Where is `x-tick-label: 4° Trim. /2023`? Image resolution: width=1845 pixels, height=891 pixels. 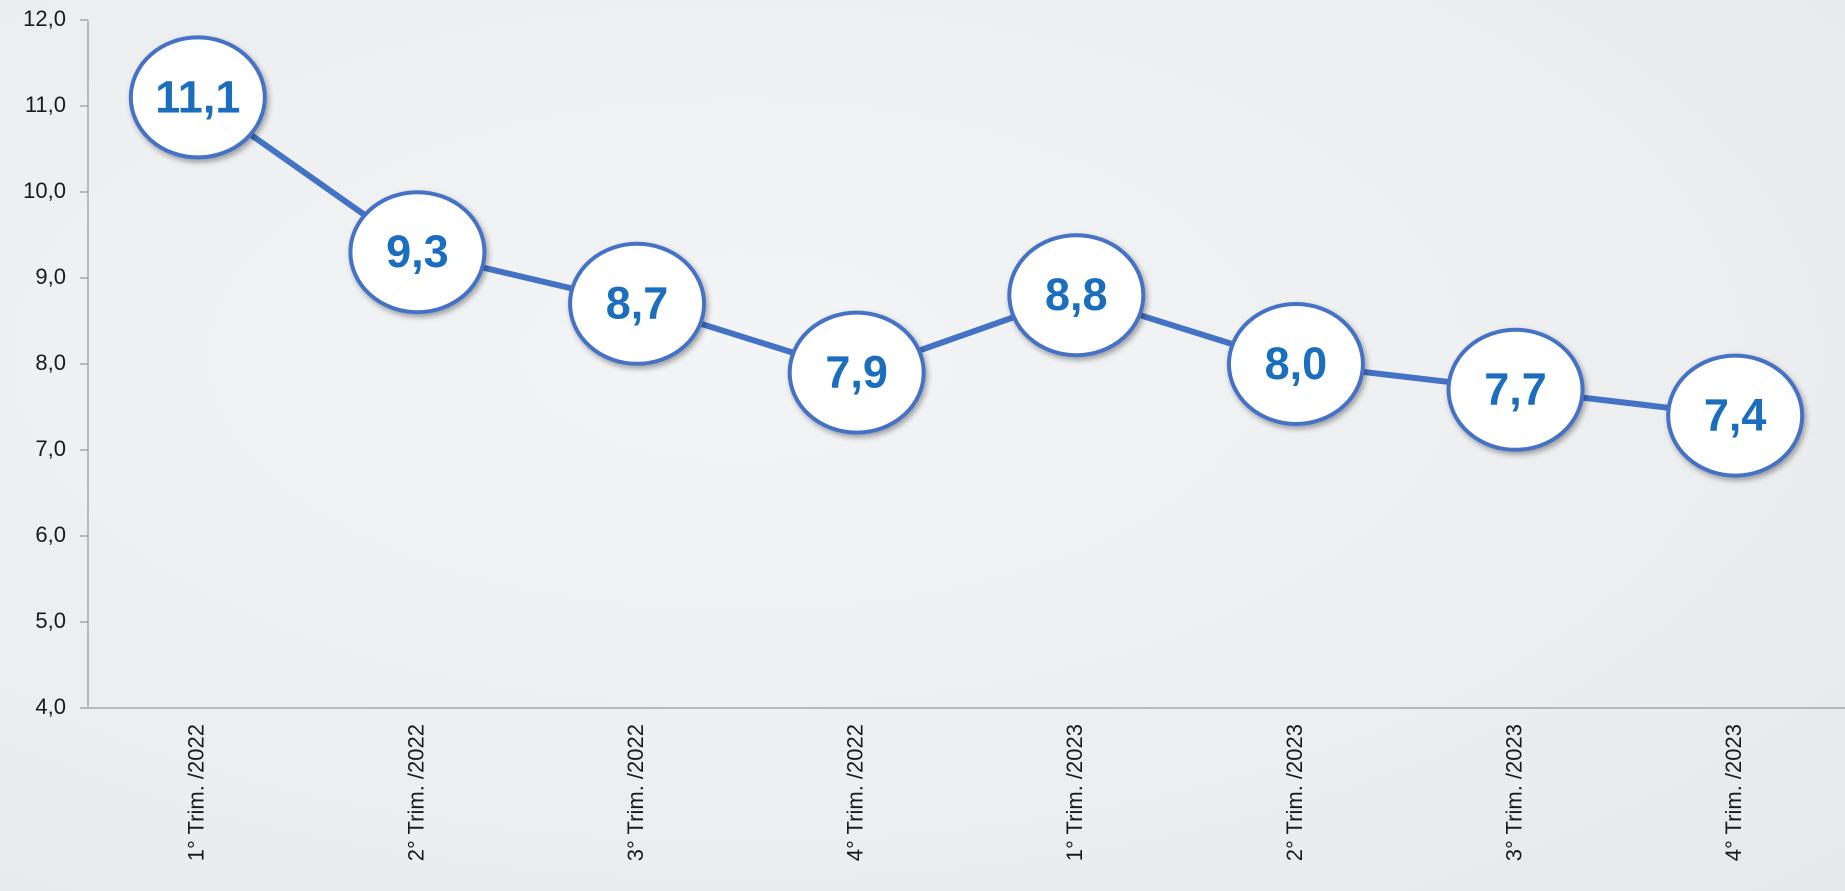 x-tick-label: 4° Trim. /2023 is located at coordinates (1733, 792).